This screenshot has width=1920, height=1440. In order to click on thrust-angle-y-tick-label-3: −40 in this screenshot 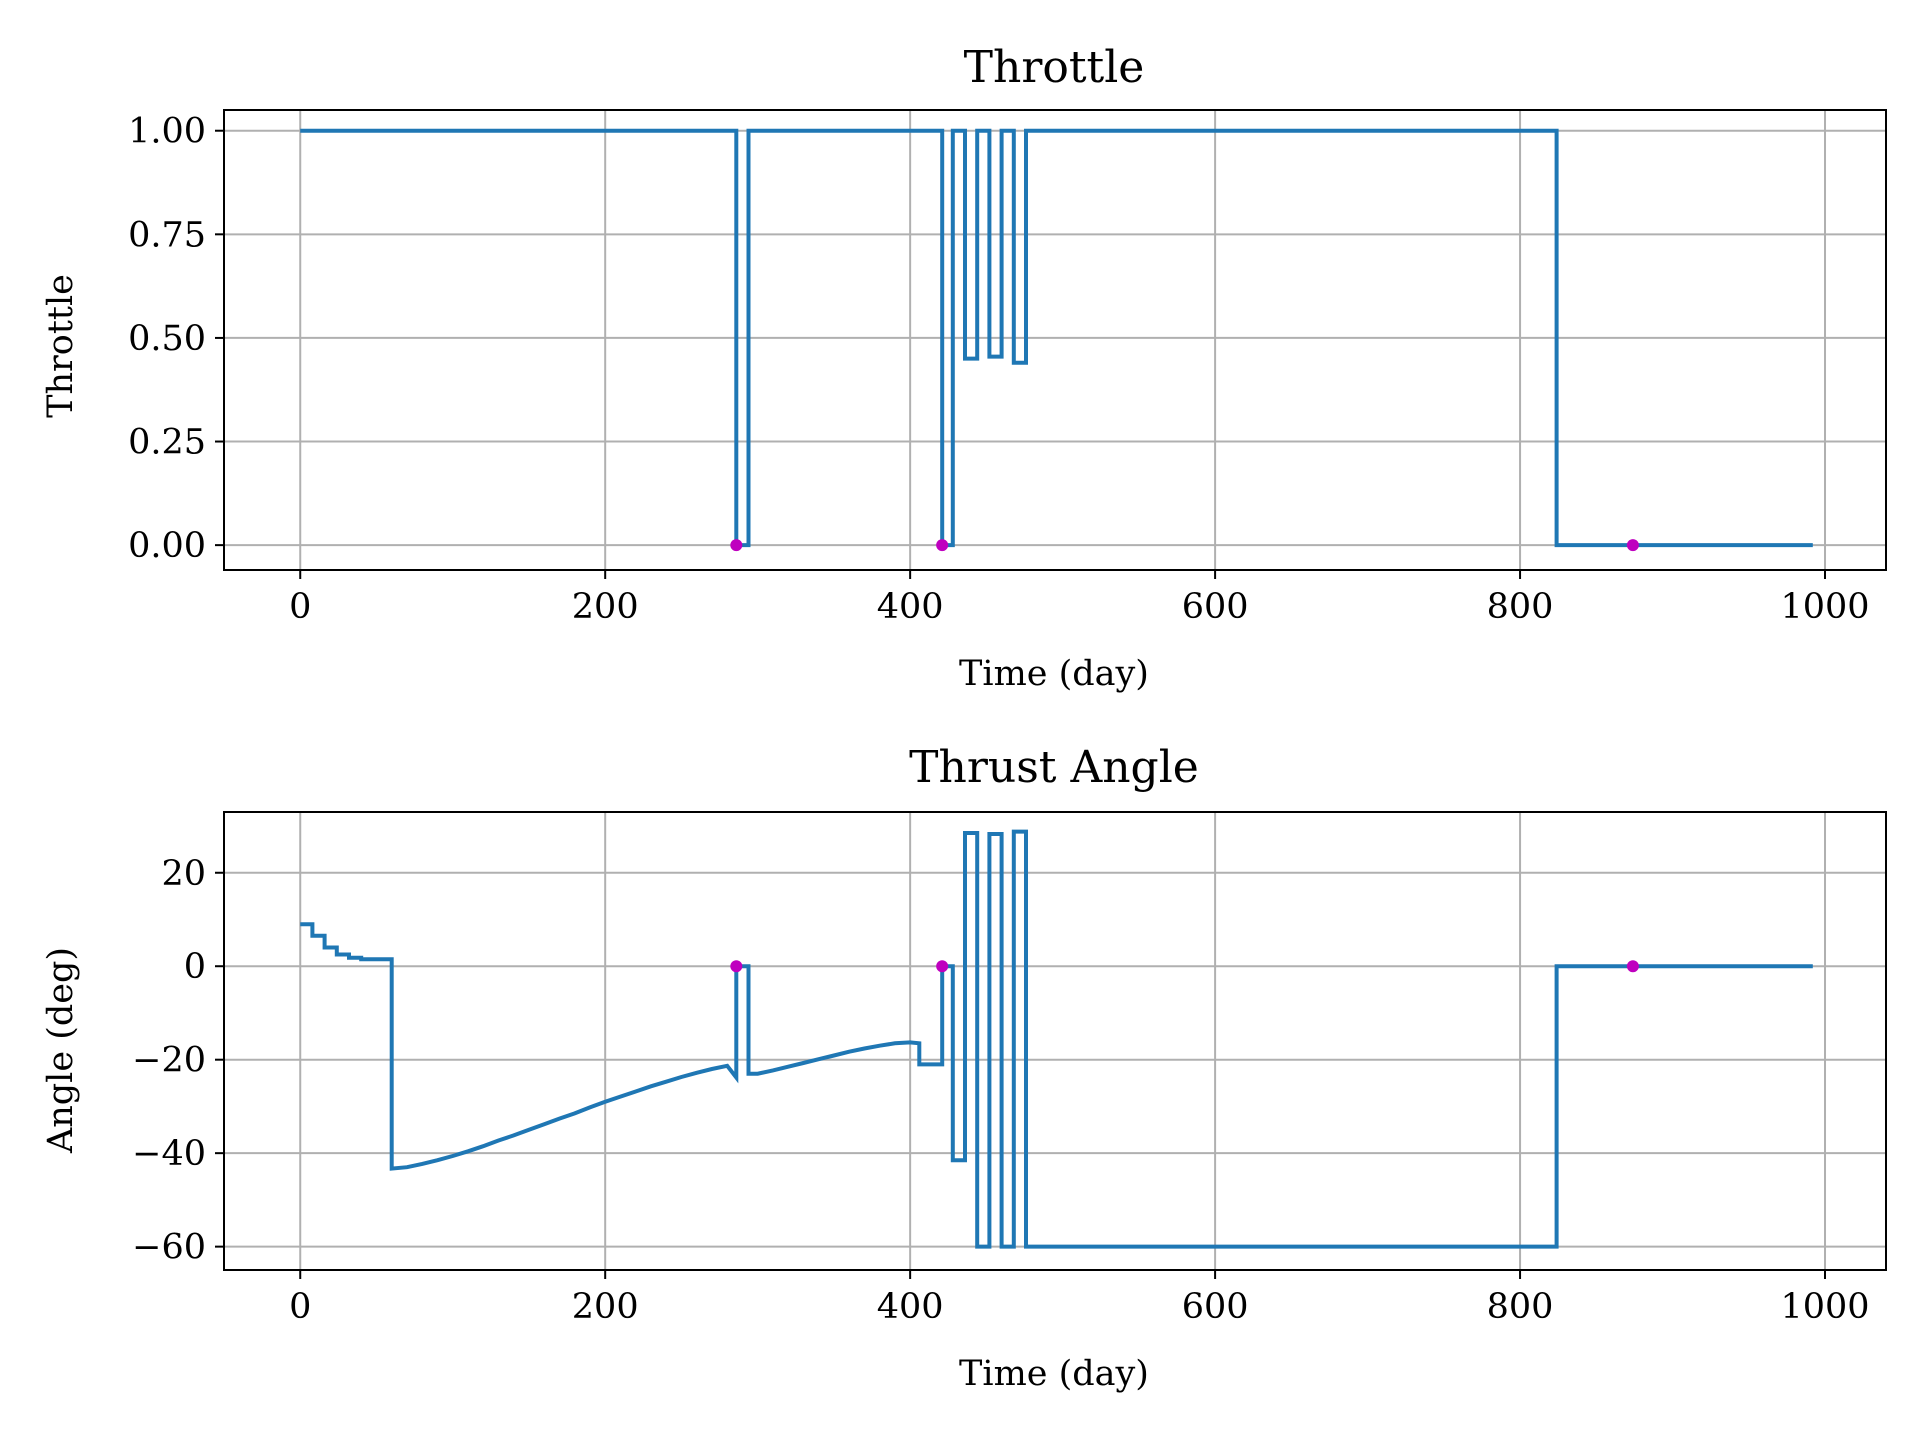, I will do `click(169, 1154)`.